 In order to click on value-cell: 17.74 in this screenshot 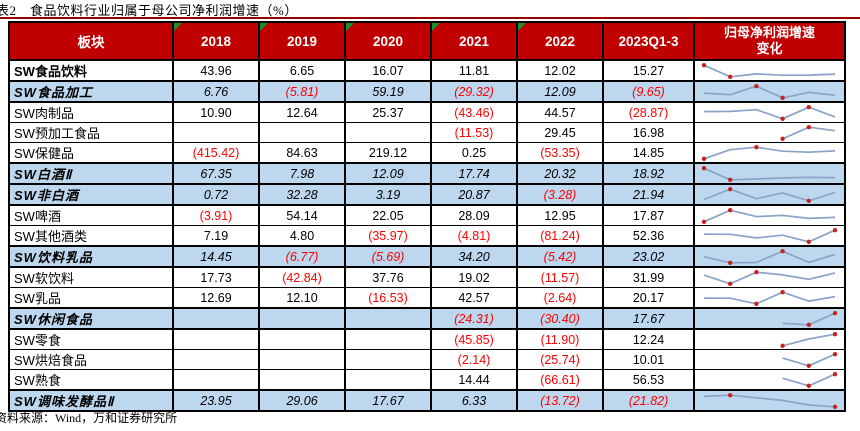, I will do `click(474, 173)`.